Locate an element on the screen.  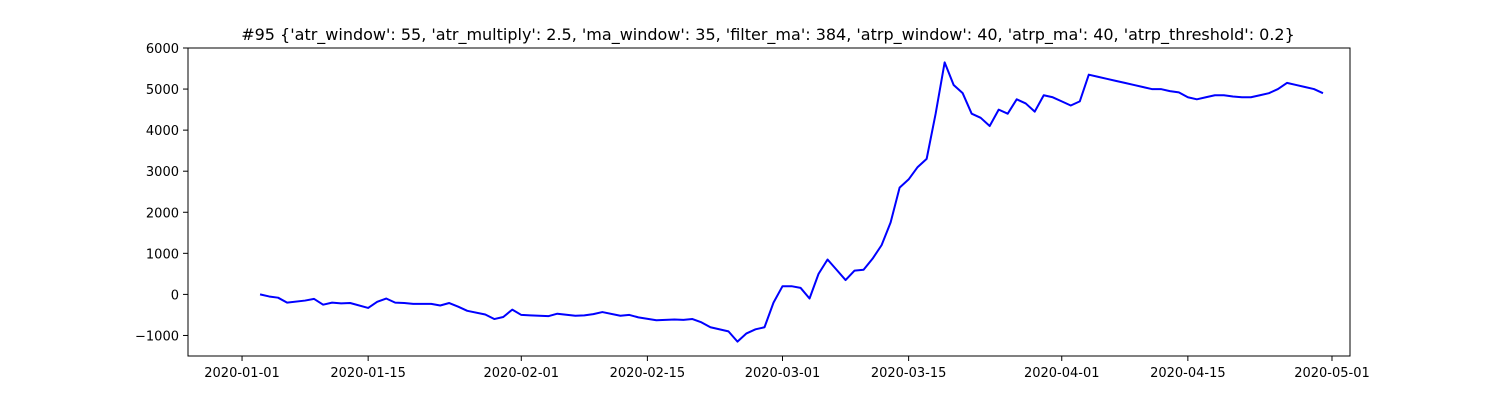
x-tick-label: 2020-03-01 is located at coordinates (783, 373).